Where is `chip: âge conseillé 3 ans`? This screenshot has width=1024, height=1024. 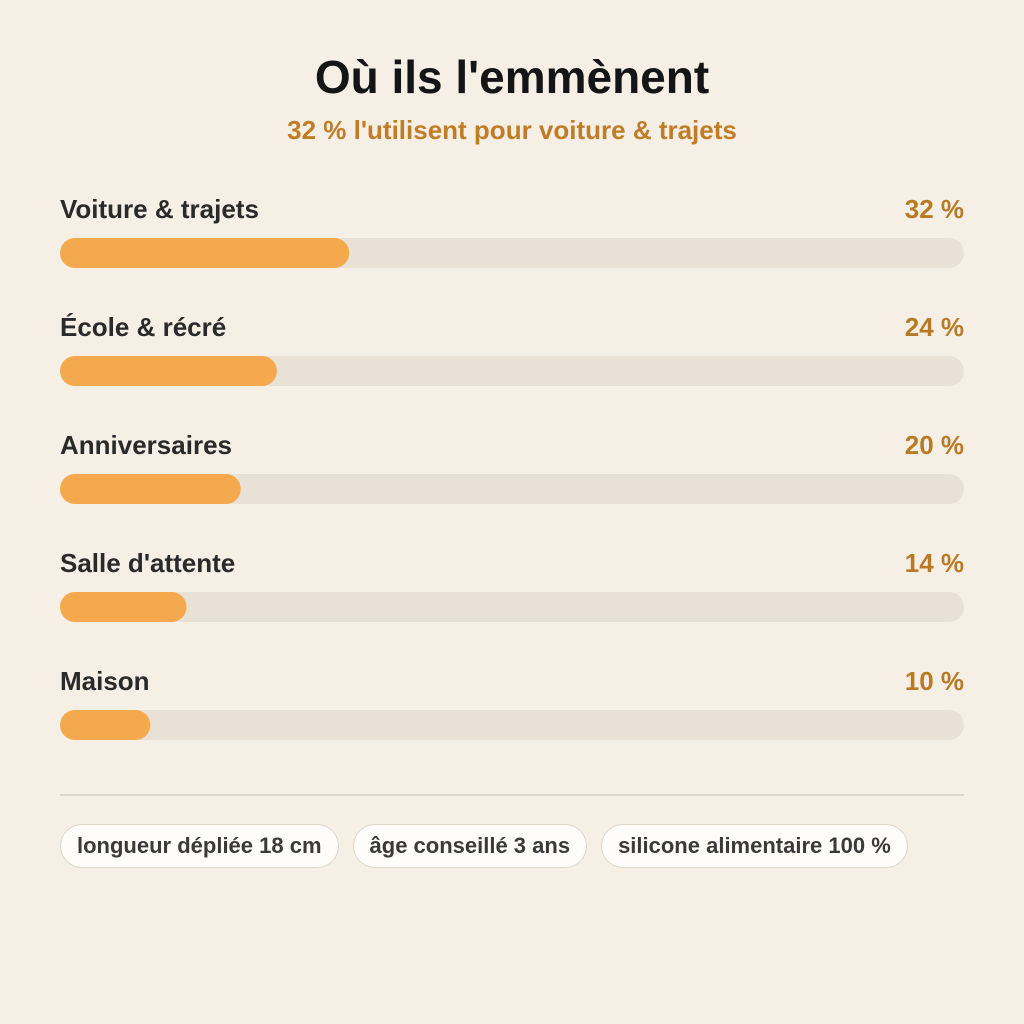 chip: âge conseillé 3 ans is located at coordinates (470, 846).